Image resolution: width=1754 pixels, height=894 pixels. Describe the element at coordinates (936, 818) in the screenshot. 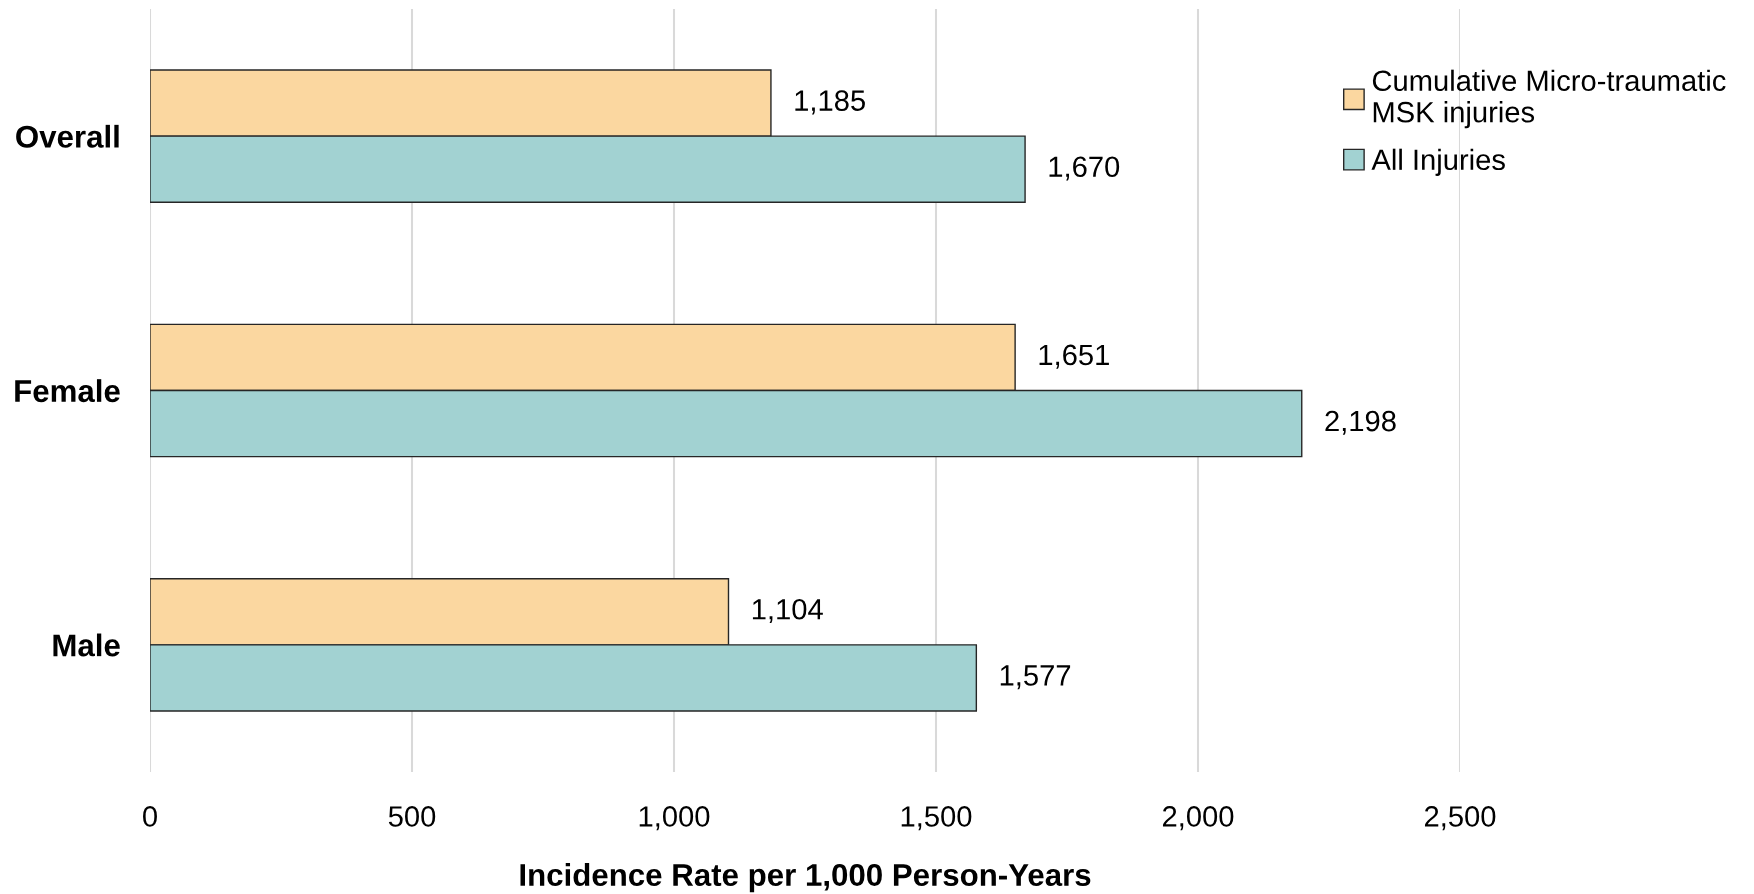

I see `x-tick-label: 1,500` at that location.